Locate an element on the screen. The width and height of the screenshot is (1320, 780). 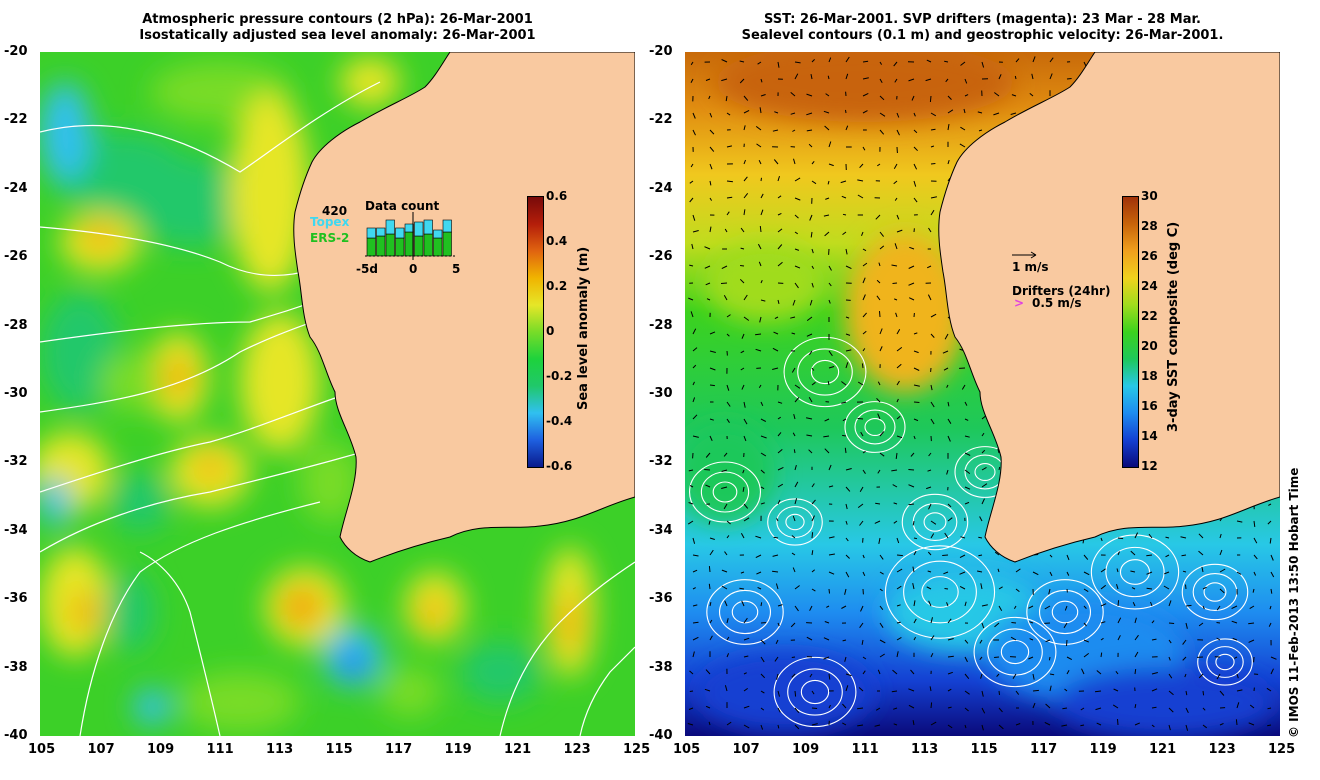
data-count-axis-max: 5 is located at coordinates (456, 269).